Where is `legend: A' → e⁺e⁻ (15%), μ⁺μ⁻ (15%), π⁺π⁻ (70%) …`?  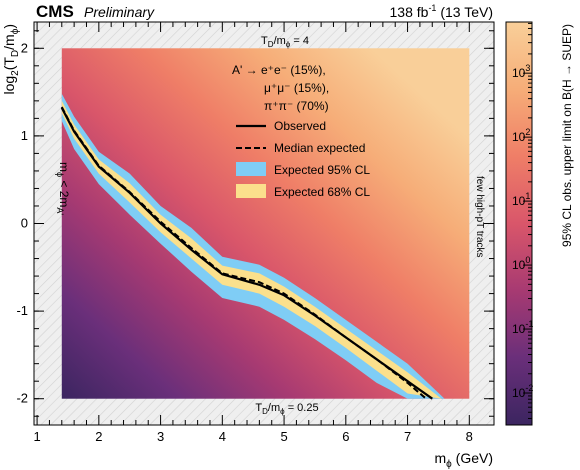
legend: A' → e⁺e⁻ (15%), μ⁺μ⁻ (15%), π⁺π⁻ (70%) … is located at coordinates (301, 131).